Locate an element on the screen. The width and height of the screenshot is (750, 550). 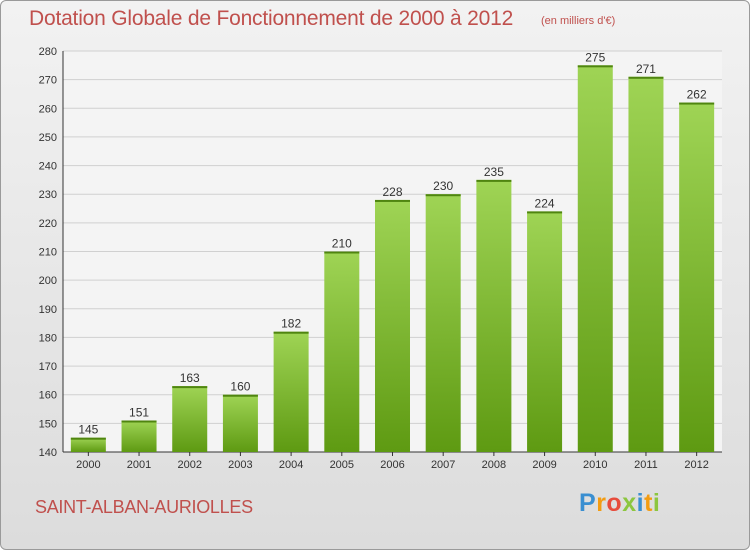
y-tick-label: 240 is located at coordinates (48, 167).